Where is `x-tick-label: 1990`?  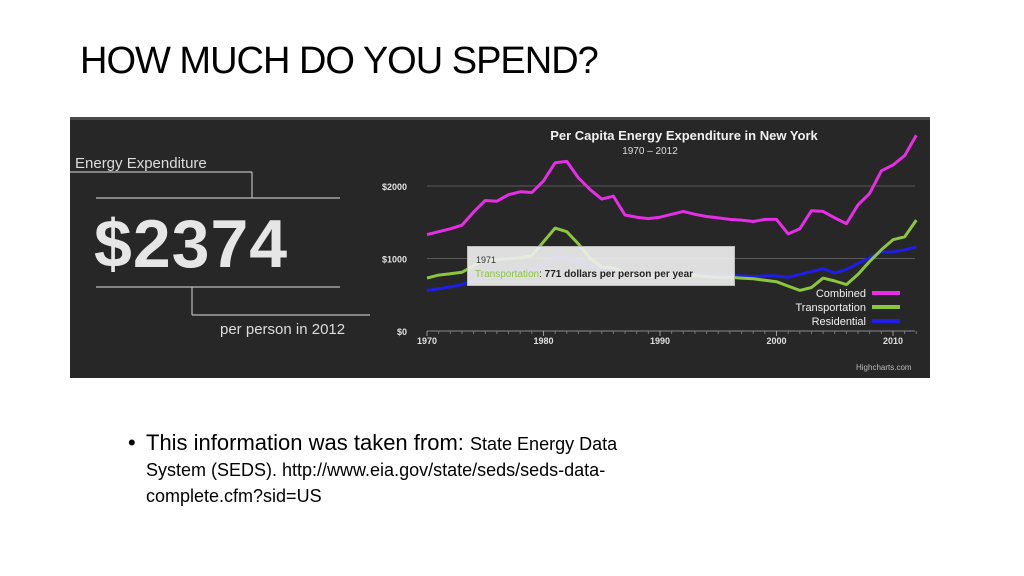
x-tick-label: 1990 is located at coordinates (660, 341).